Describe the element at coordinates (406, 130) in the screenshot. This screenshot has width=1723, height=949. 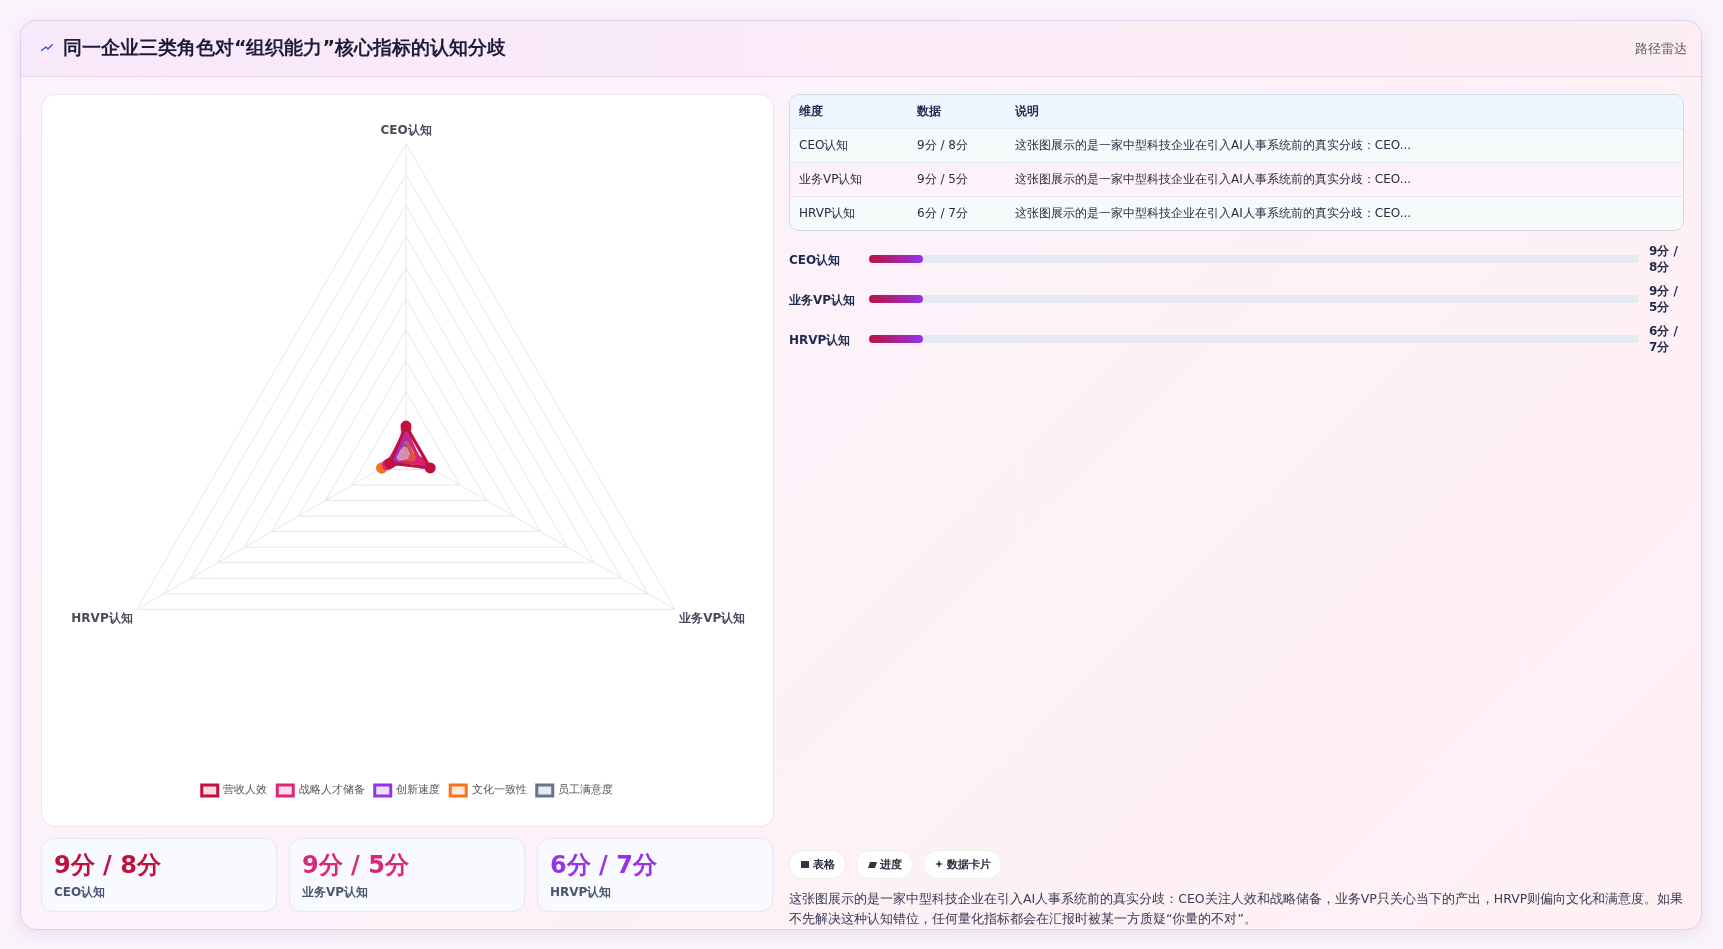
I see `spoke-label: CEO认知` at that location.